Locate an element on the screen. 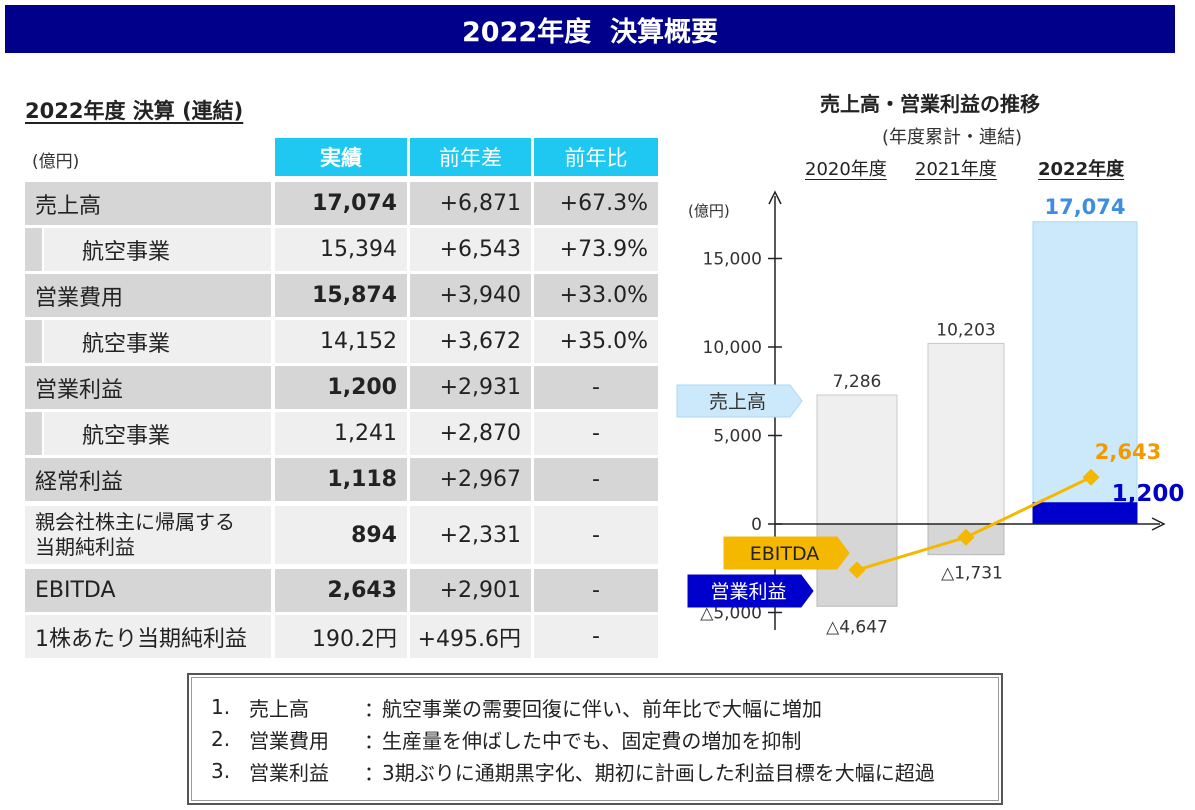  row-label: 売上高 is located at coordinates (148, 203).